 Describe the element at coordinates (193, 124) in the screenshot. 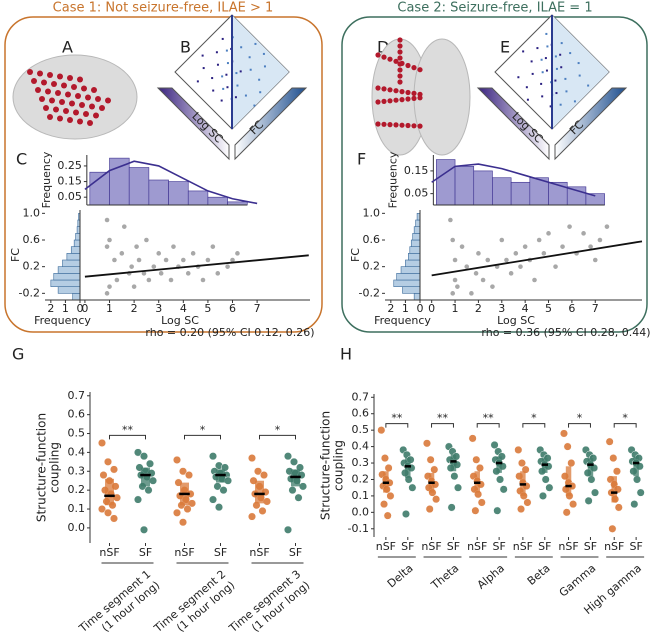

I see `colorbar` at that location.